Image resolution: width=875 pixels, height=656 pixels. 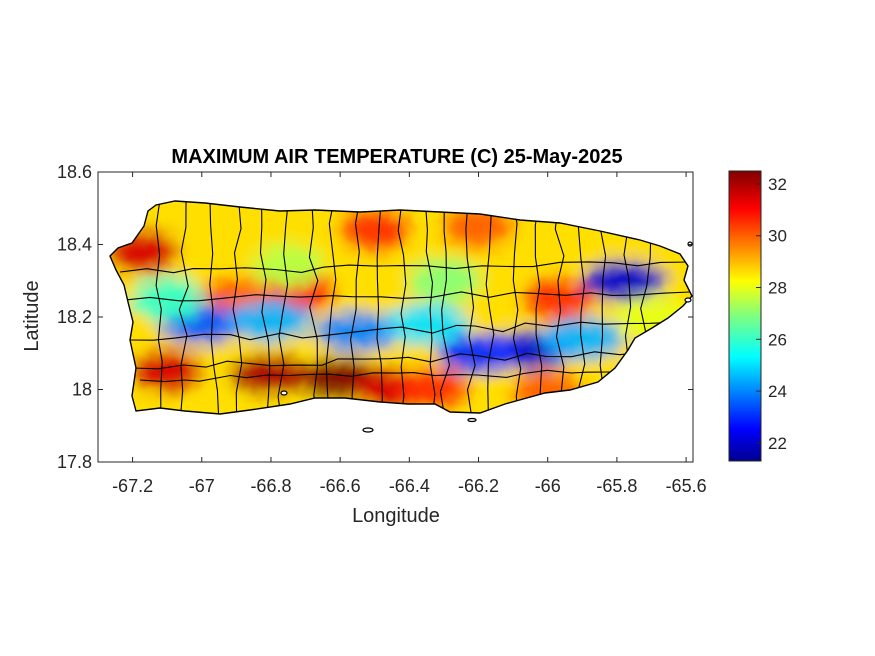 I want to click on y-tick-label: 18.6, so click(x=74, y=172).